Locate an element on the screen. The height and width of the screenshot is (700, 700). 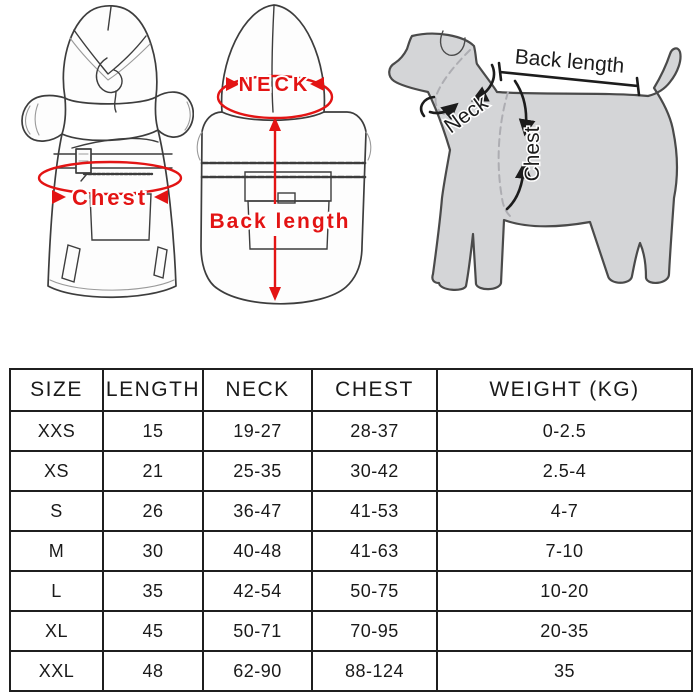
neck-measure-annotation: NECK is located at coordinates (275, 96).